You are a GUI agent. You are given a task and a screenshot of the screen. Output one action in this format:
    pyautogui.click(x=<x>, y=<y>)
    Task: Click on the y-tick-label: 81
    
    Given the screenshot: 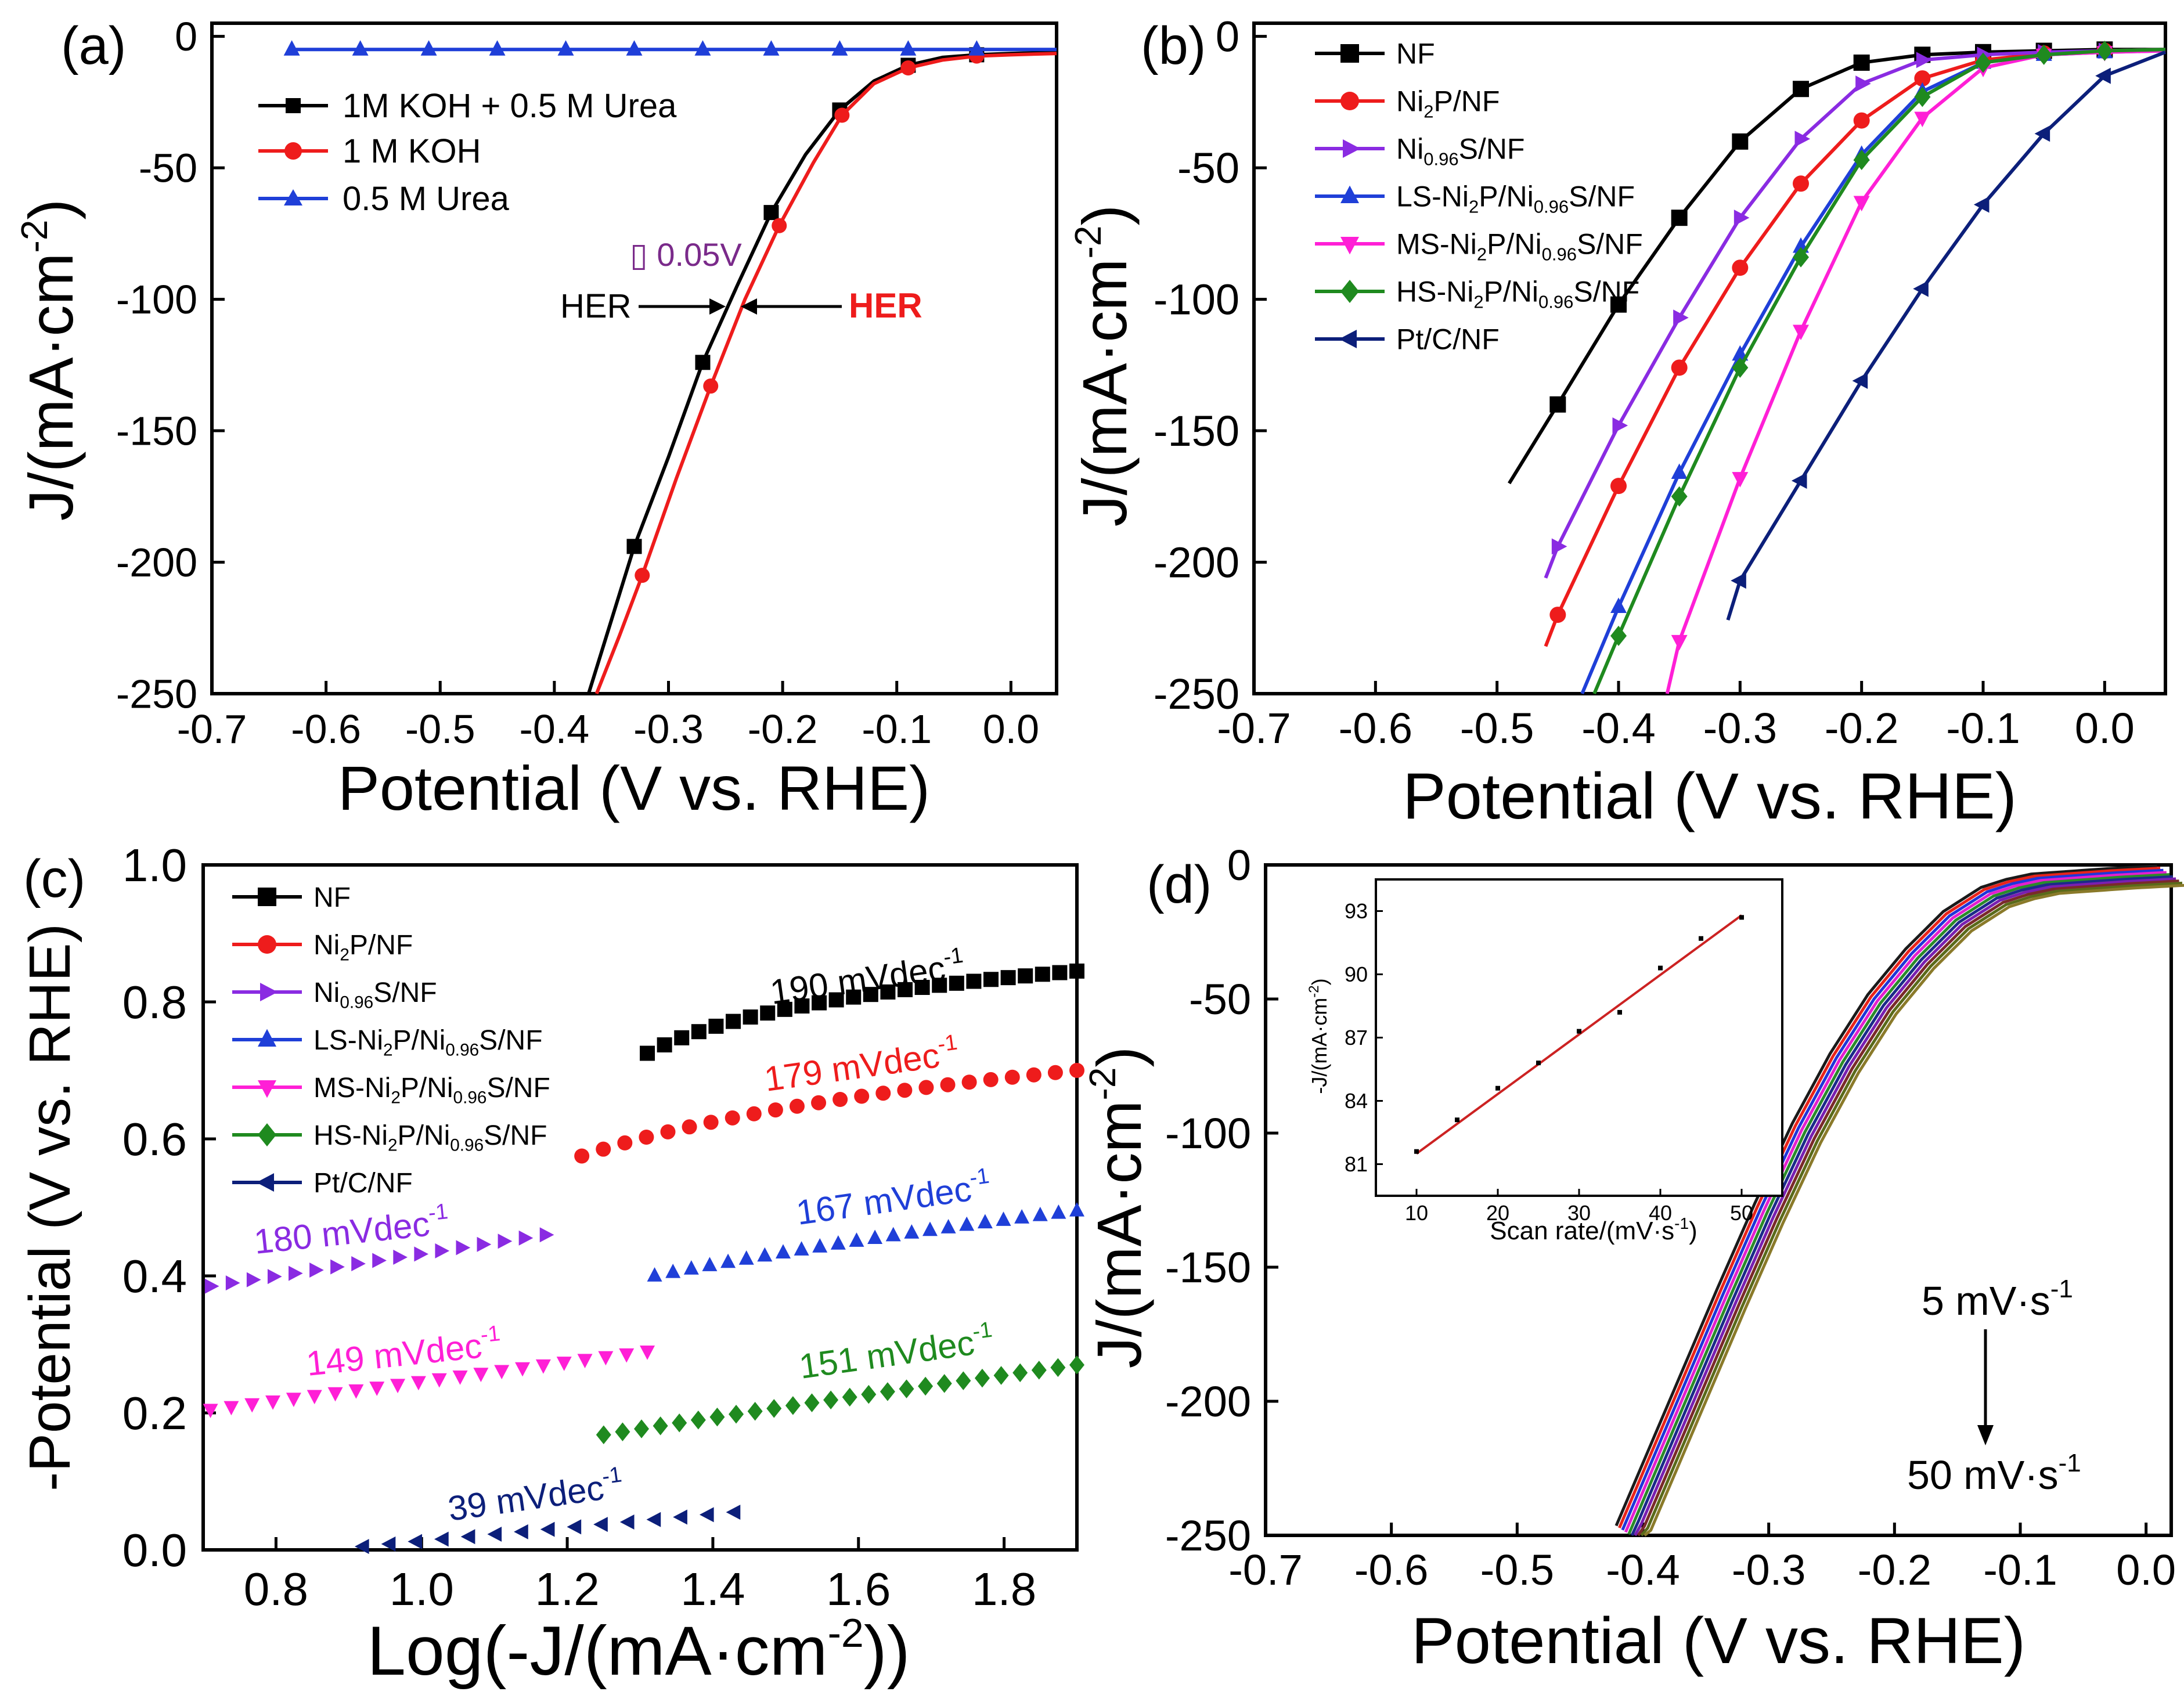 What is the action you would take?
    pyautogui.click(x=1356, y=1164)
    